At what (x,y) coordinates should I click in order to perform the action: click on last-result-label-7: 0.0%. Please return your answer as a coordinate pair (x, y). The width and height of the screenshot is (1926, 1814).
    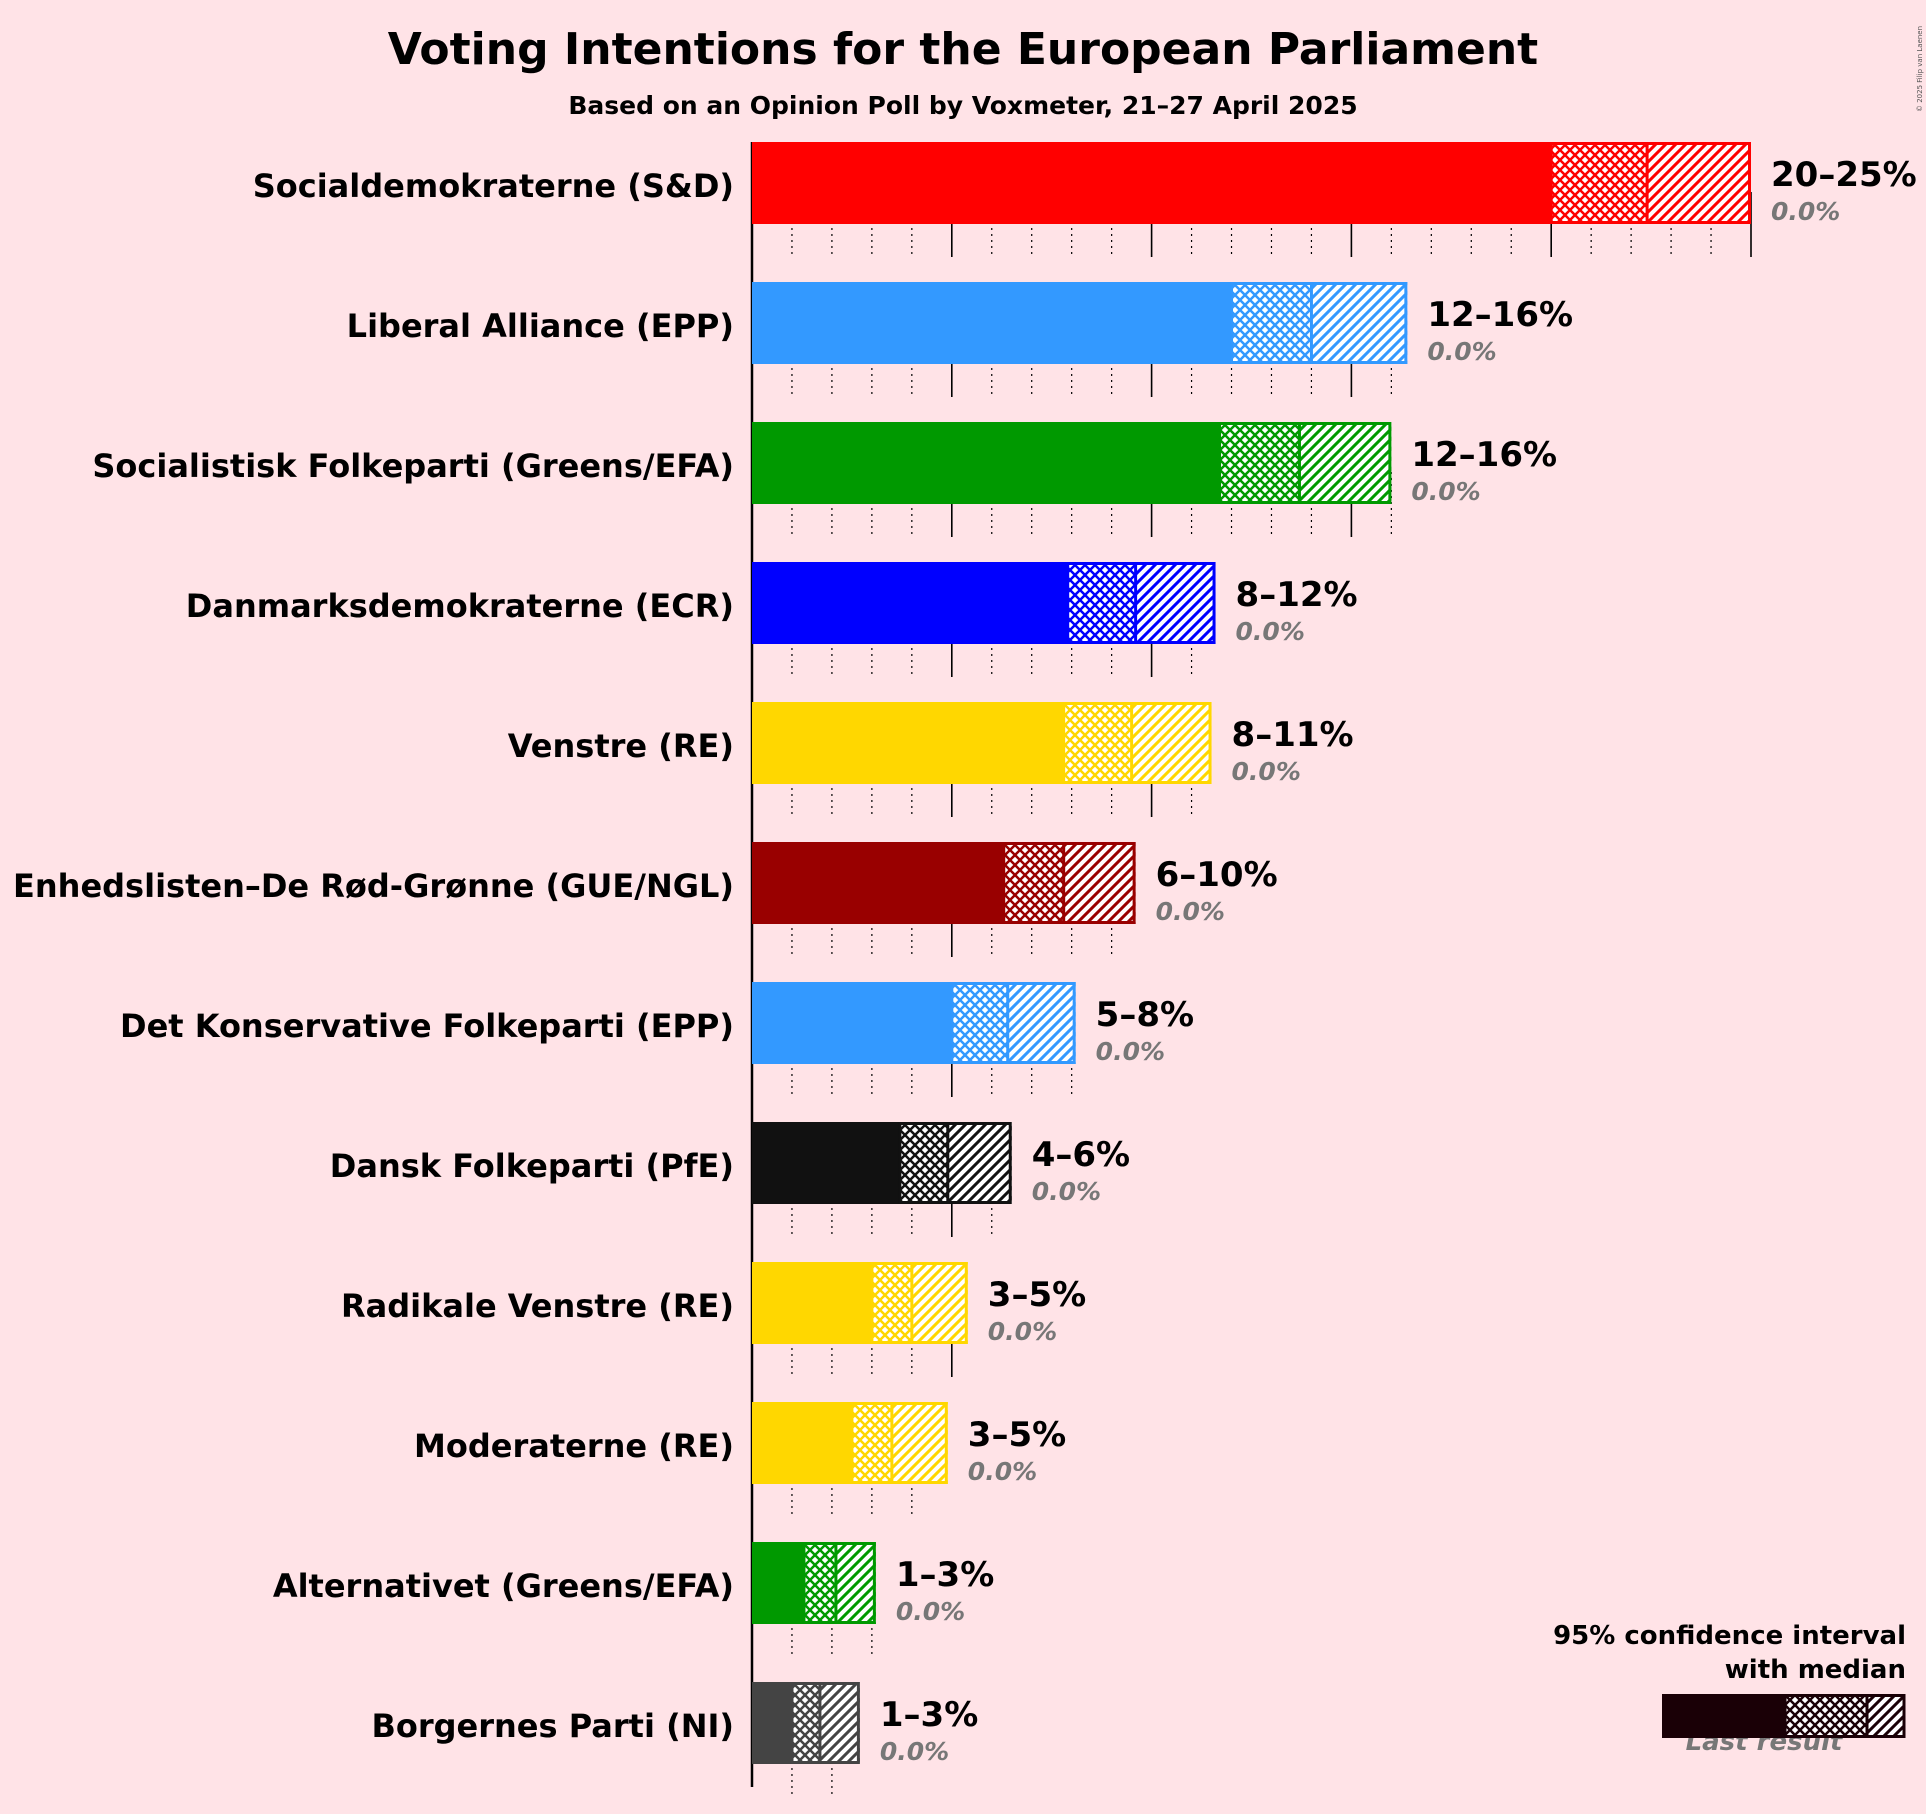
    Looking at the image, I should click on (1066, 1191).